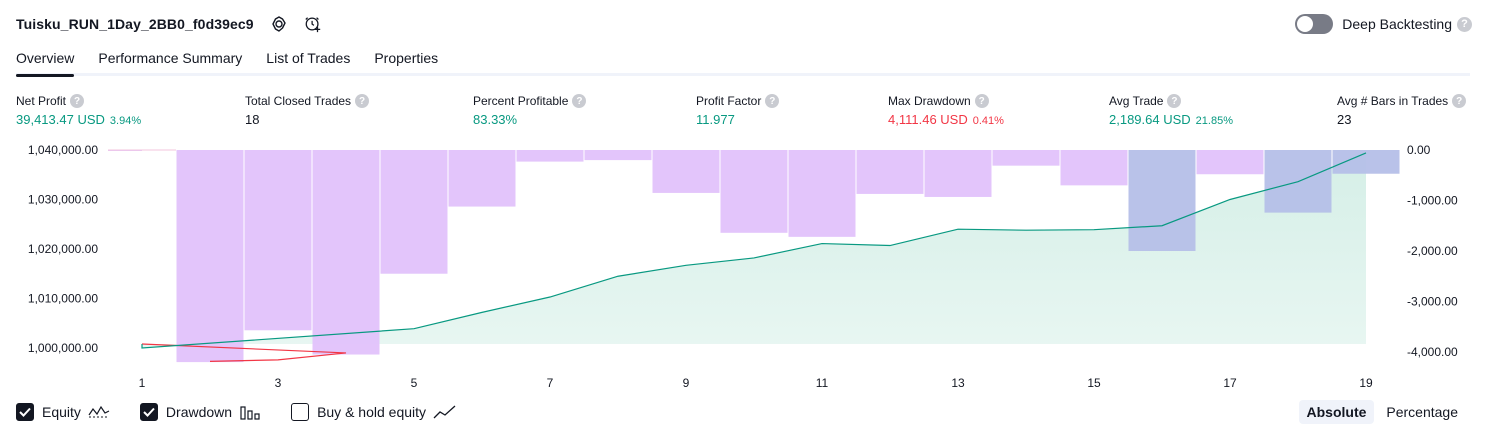 The width and height of the screenshot is (1486, 438). What do you see at coordinates (715, 119) in the screenshot?
I see `metric-value: 11.977` at bounding box center [715, 119].